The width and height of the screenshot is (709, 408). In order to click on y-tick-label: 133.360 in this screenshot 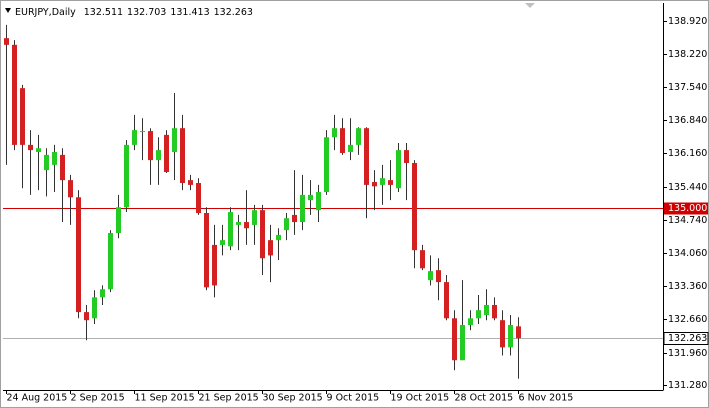, I will do `click(687, 286)`.